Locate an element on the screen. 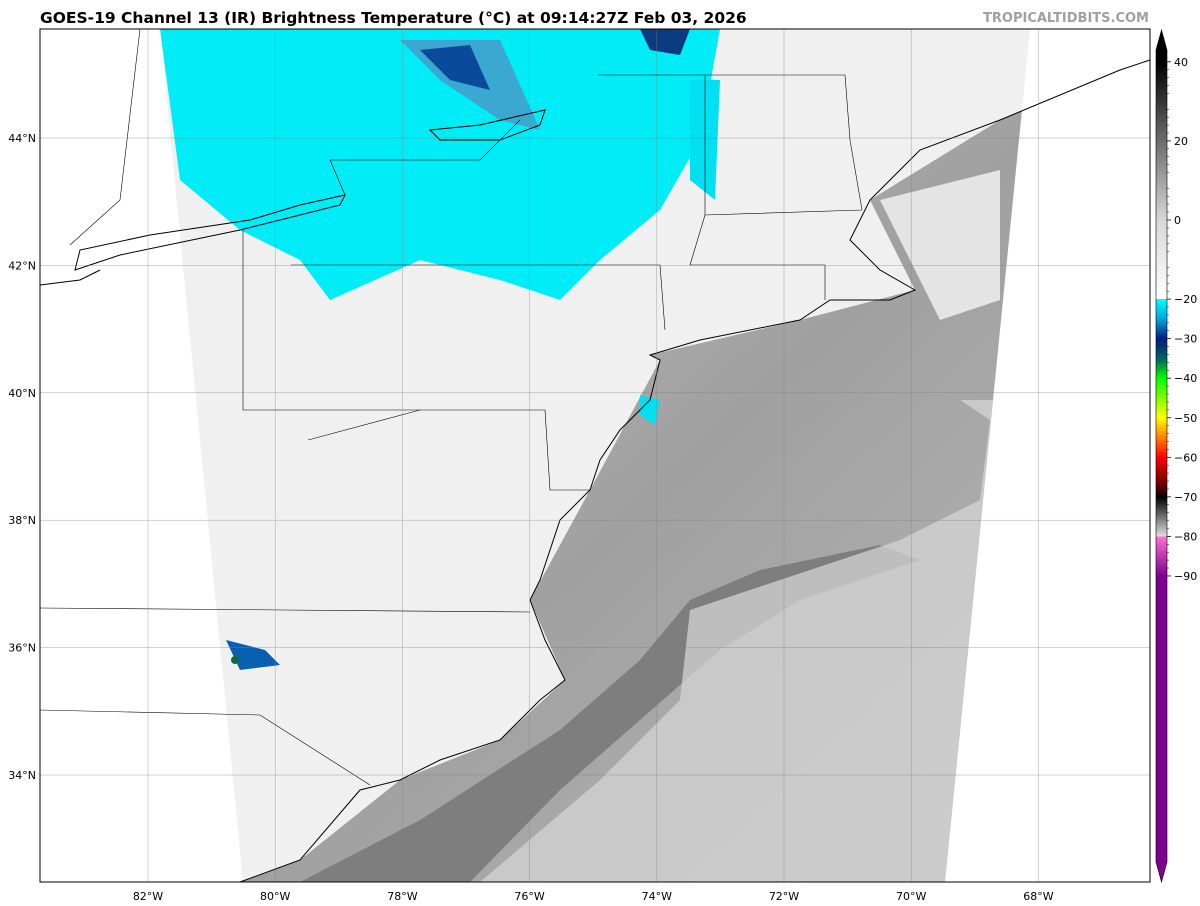  lon-label: 82°W is located at coordinates (148, 896).